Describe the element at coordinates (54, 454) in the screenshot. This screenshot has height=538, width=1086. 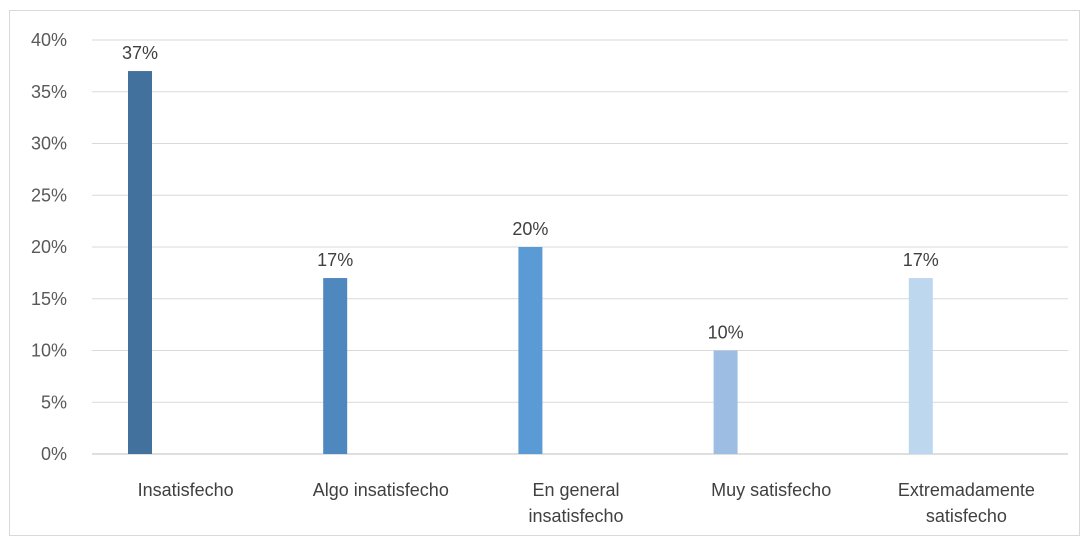
I see `y-tick-label-0: 0%` at that location.